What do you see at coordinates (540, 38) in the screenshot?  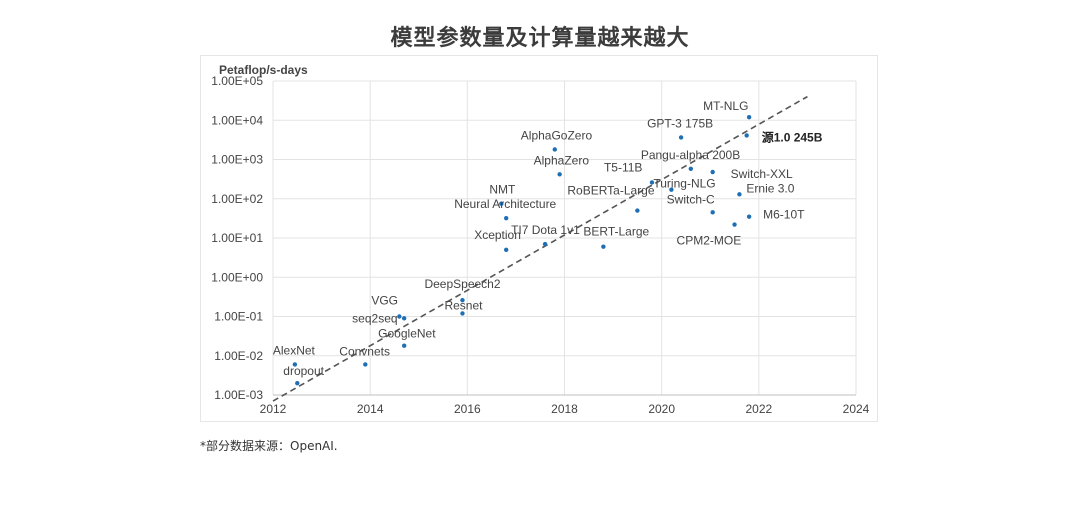 I see `chart-title: 模型参数量及计算量越来越大` at bounding box center [540, 38].